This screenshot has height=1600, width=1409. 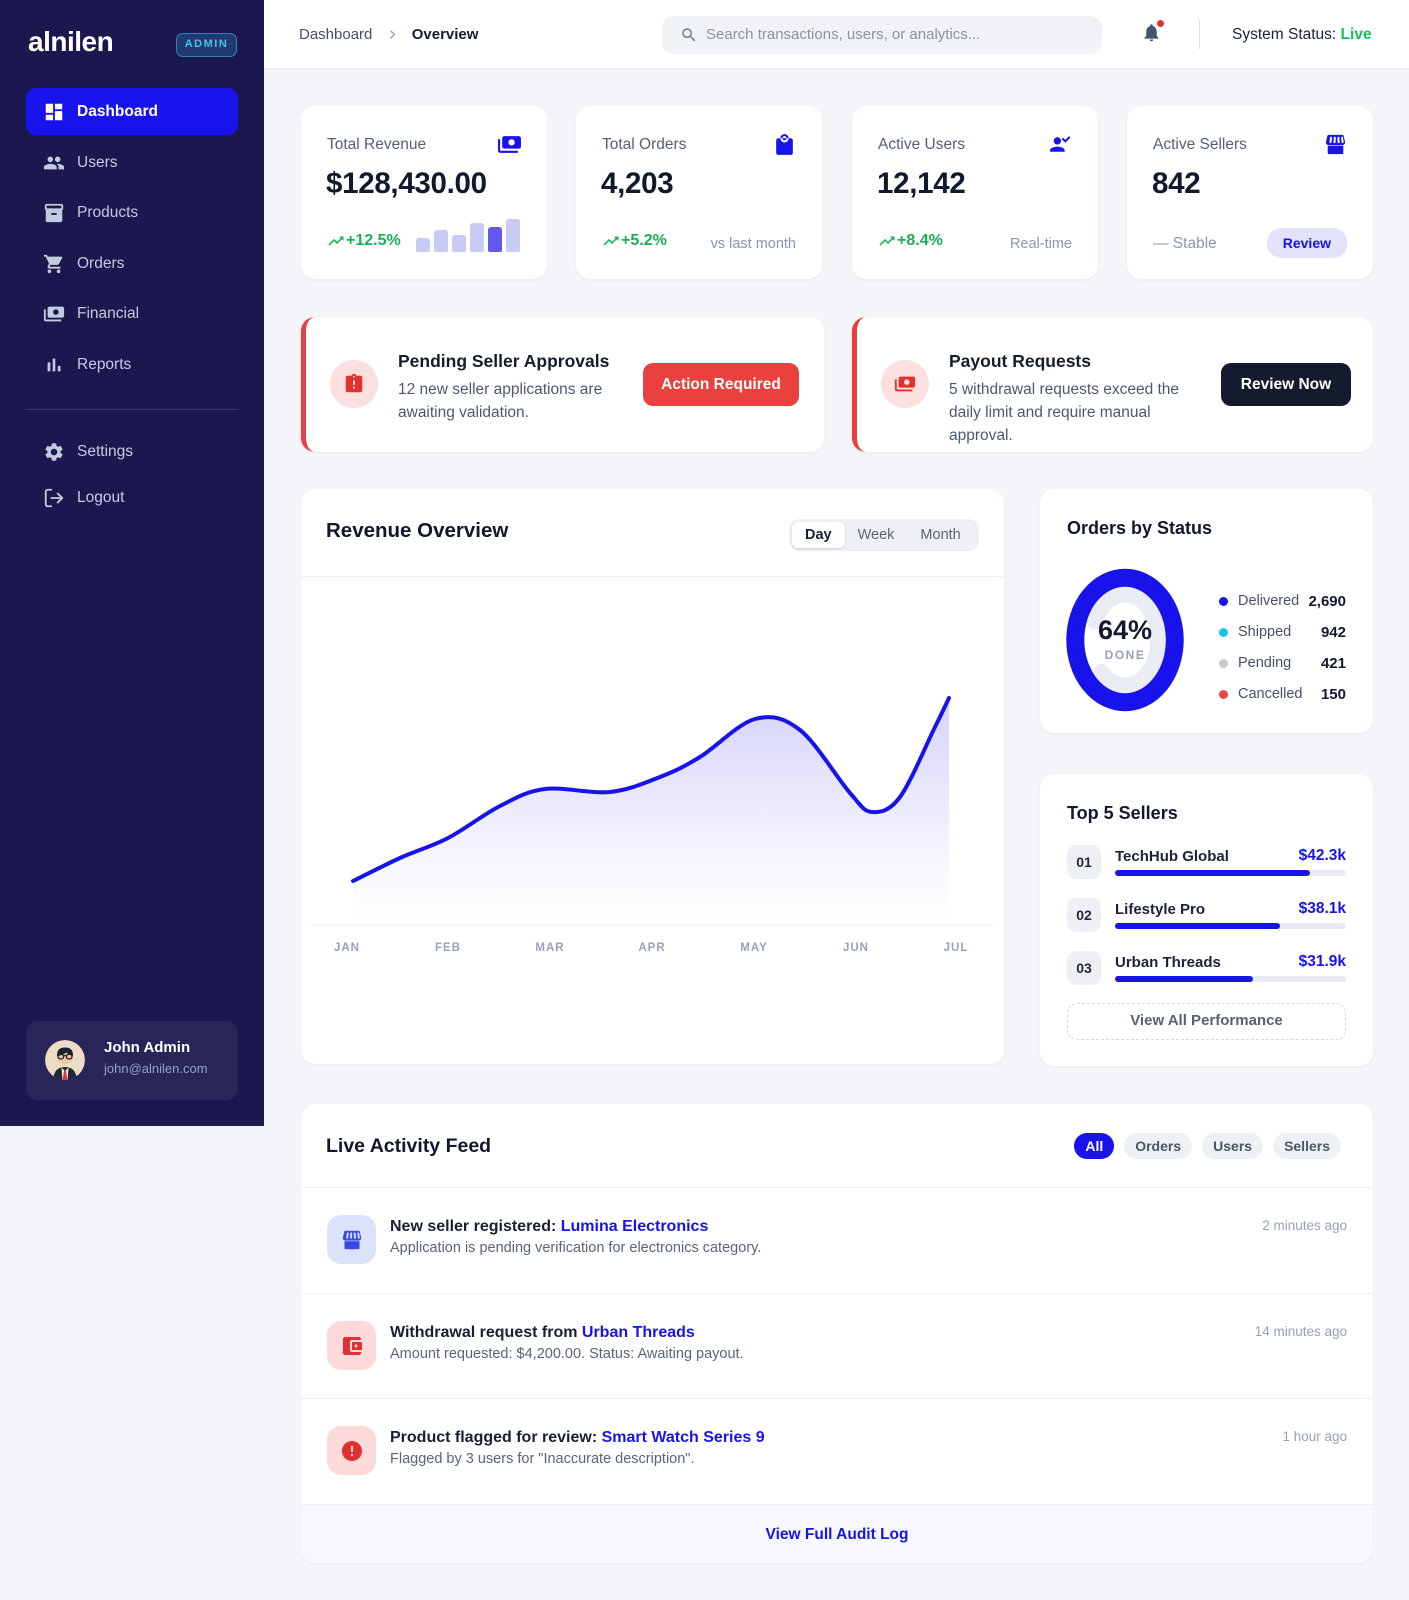 What do you see at coordinates (856, 948) in the screenshot?
I see `svg-text: JUN` at bounding box center [856, 948].